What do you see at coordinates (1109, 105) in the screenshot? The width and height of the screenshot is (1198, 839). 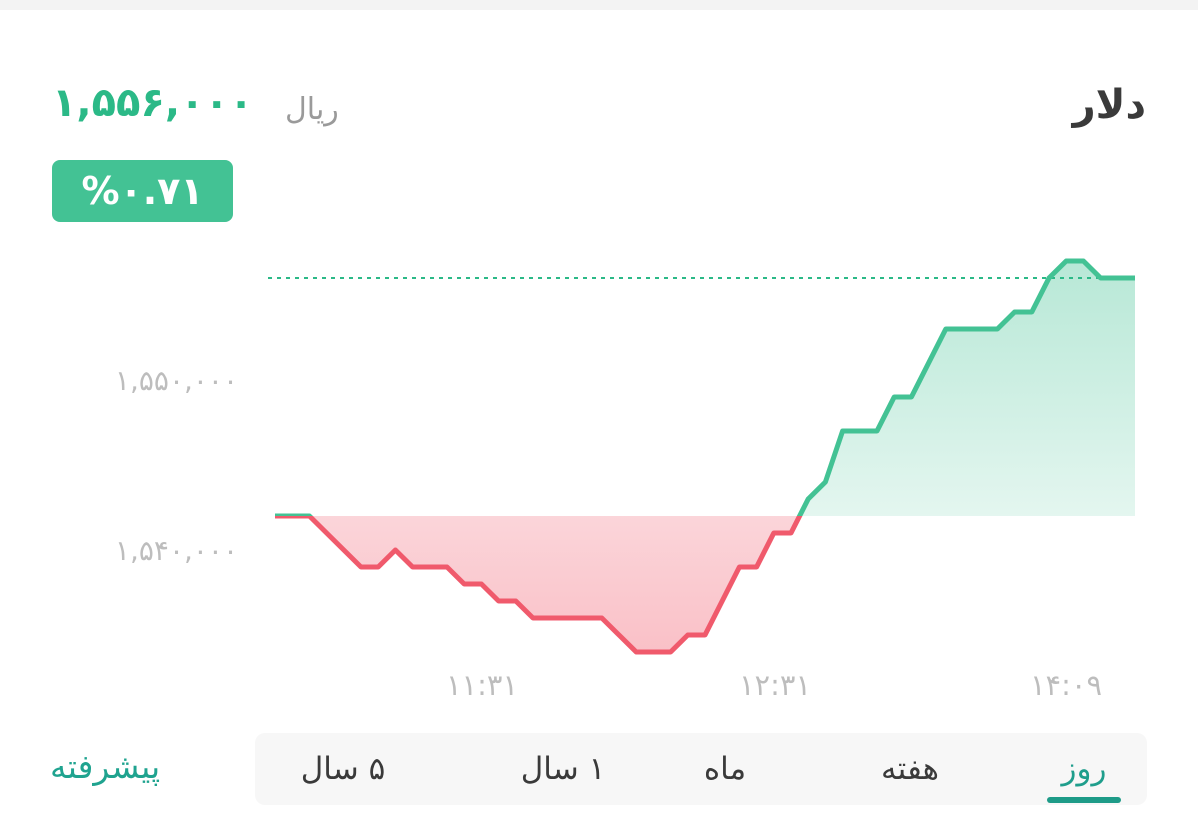 I see `asset-title: دلار` at bounding box center [1109, 105].